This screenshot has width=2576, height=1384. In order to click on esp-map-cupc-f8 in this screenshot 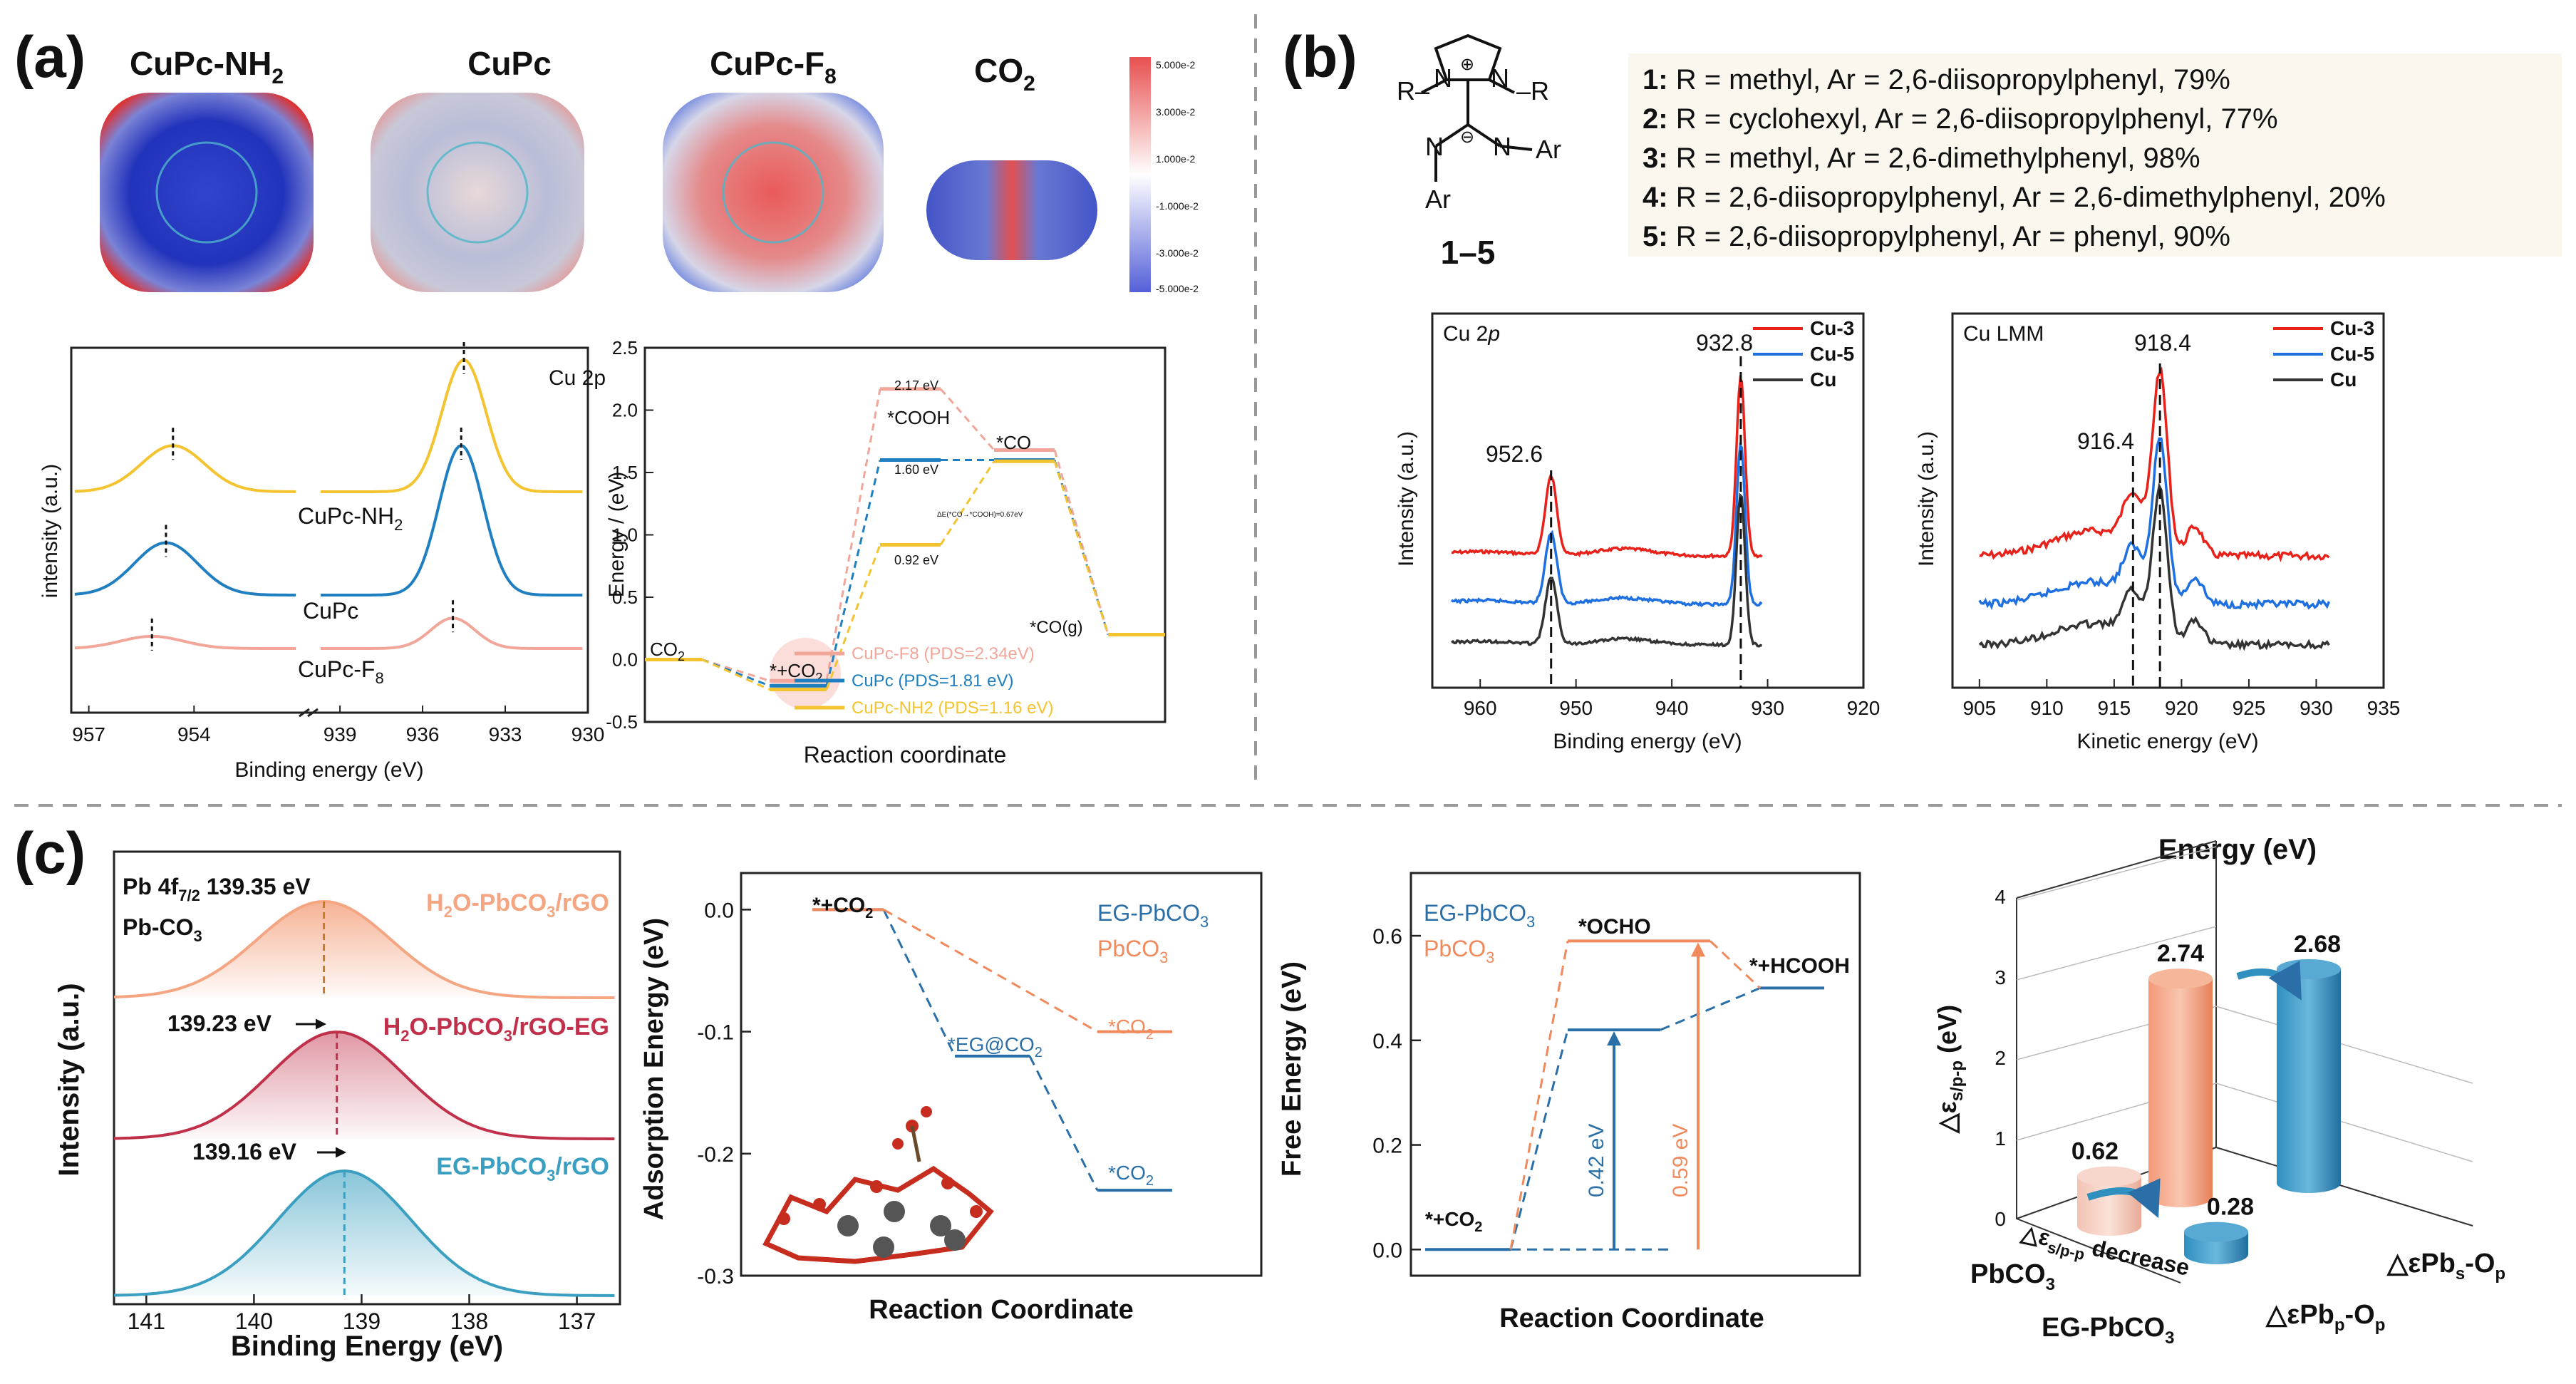, I will do `click(773, 192)`.